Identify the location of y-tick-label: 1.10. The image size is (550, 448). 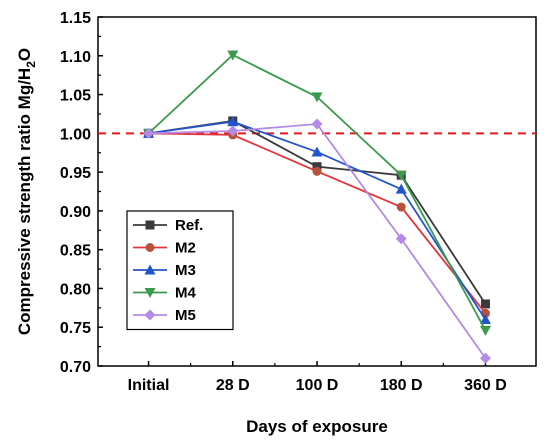
(75, 57).